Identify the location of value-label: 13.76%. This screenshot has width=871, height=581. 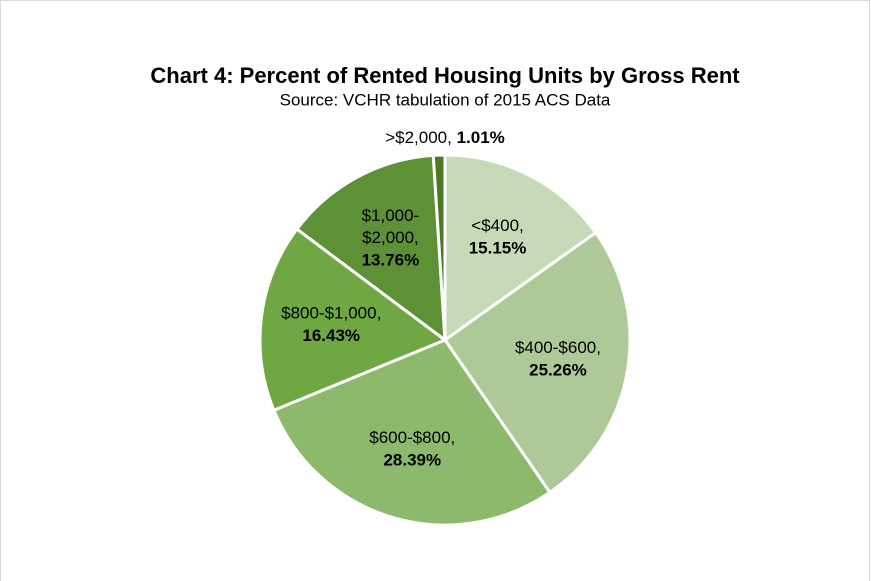
(391, 260).